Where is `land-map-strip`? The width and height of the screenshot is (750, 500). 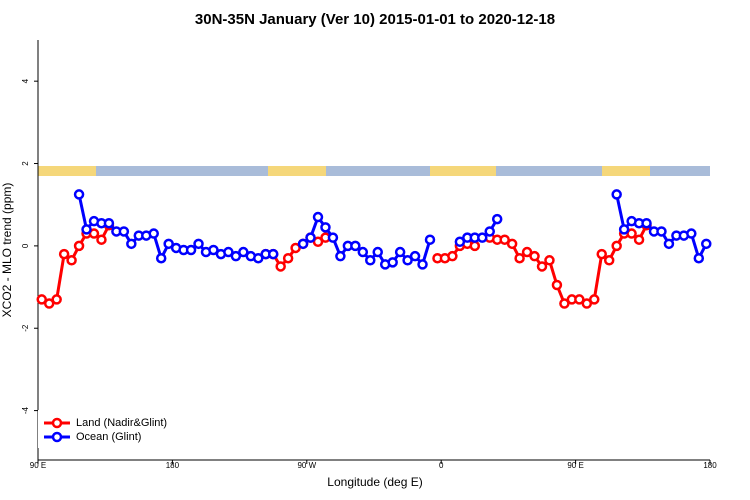
land-map-strip is located at coordinates (374, 171).